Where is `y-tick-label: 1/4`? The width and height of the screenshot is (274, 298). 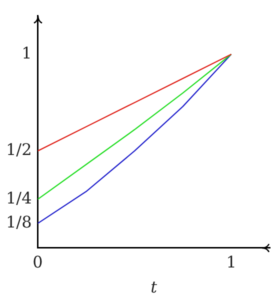
y-tick-label: 1/4 is located at coordinates (19, 198).